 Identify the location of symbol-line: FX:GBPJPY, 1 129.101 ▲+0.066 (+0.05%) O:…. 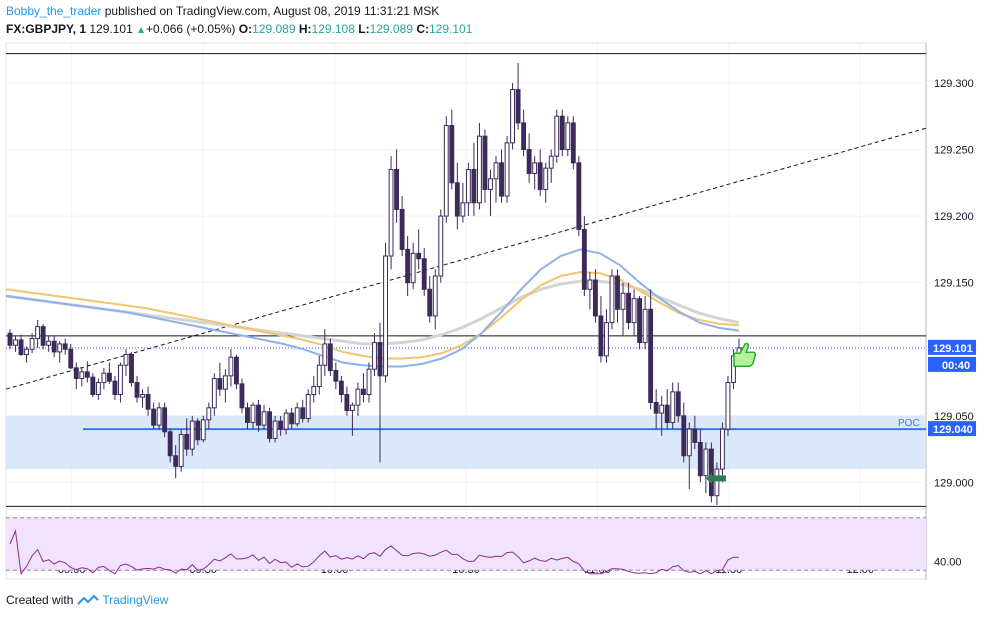
(239, 29).